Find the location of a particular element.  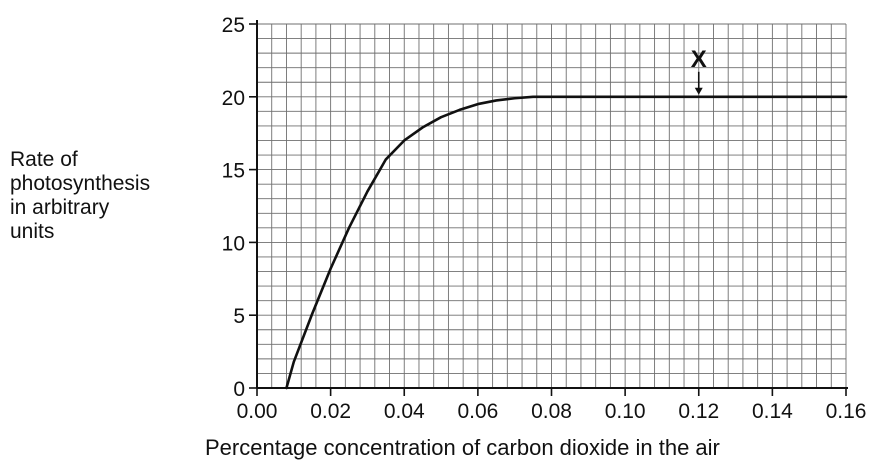

x-tick-label: 0.14 is located at coordinates (772, 411).